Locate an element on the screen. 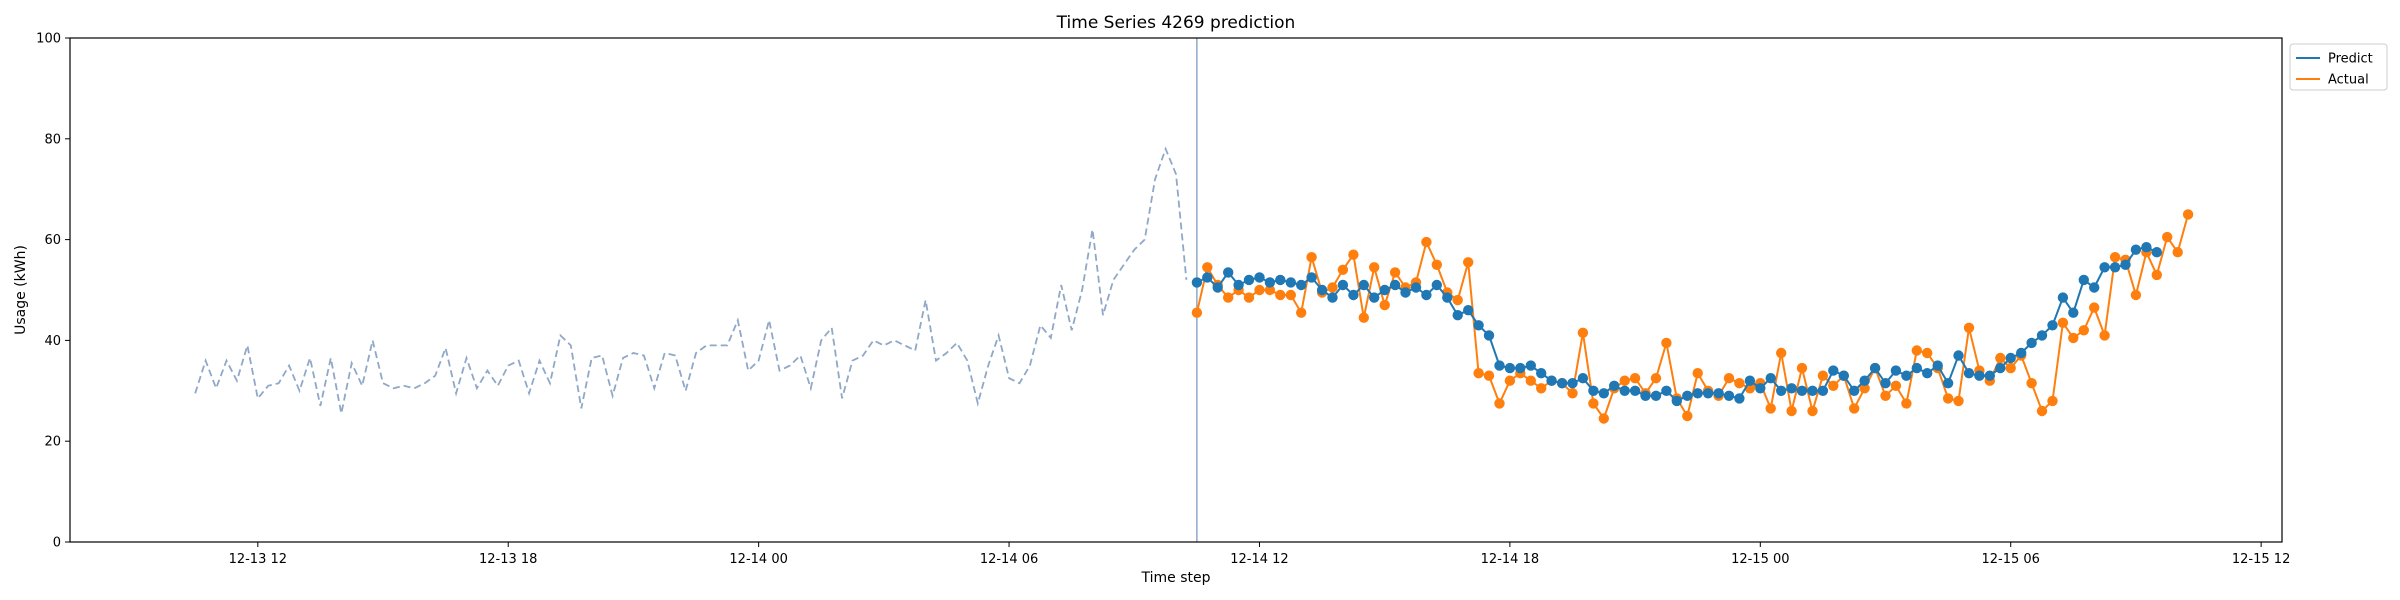  series-line-actual is located at coordinates (1692, 317).